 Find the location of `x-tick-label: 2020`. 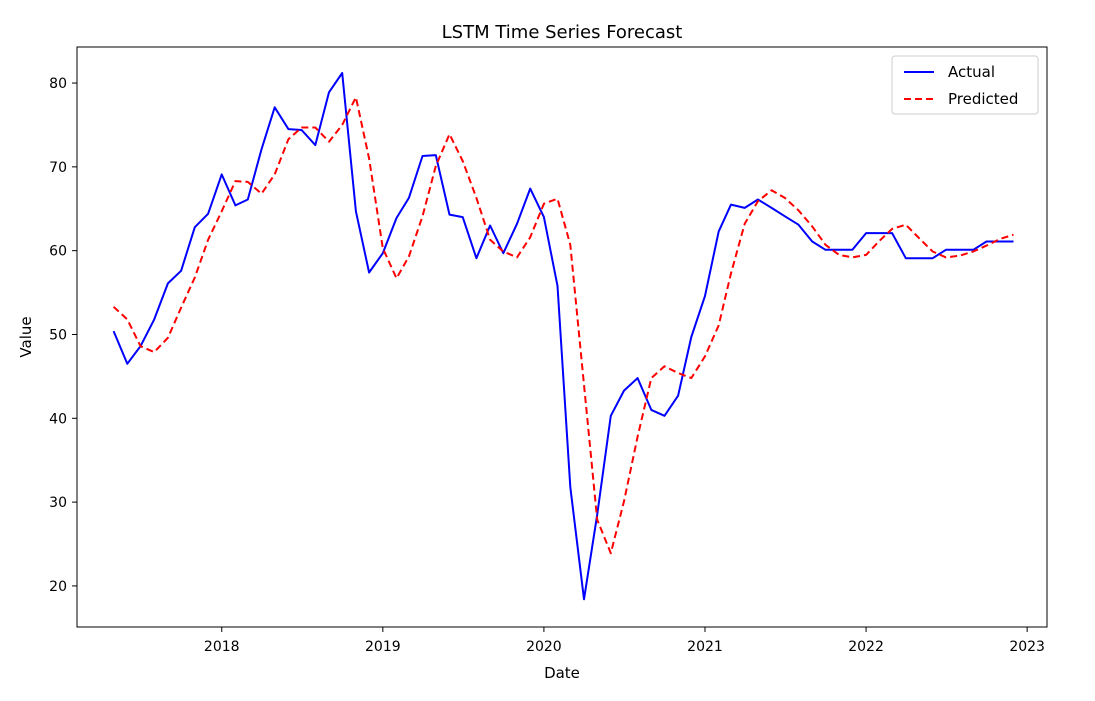

x-tick-label: 2020 is located at coordinates (544, 647).